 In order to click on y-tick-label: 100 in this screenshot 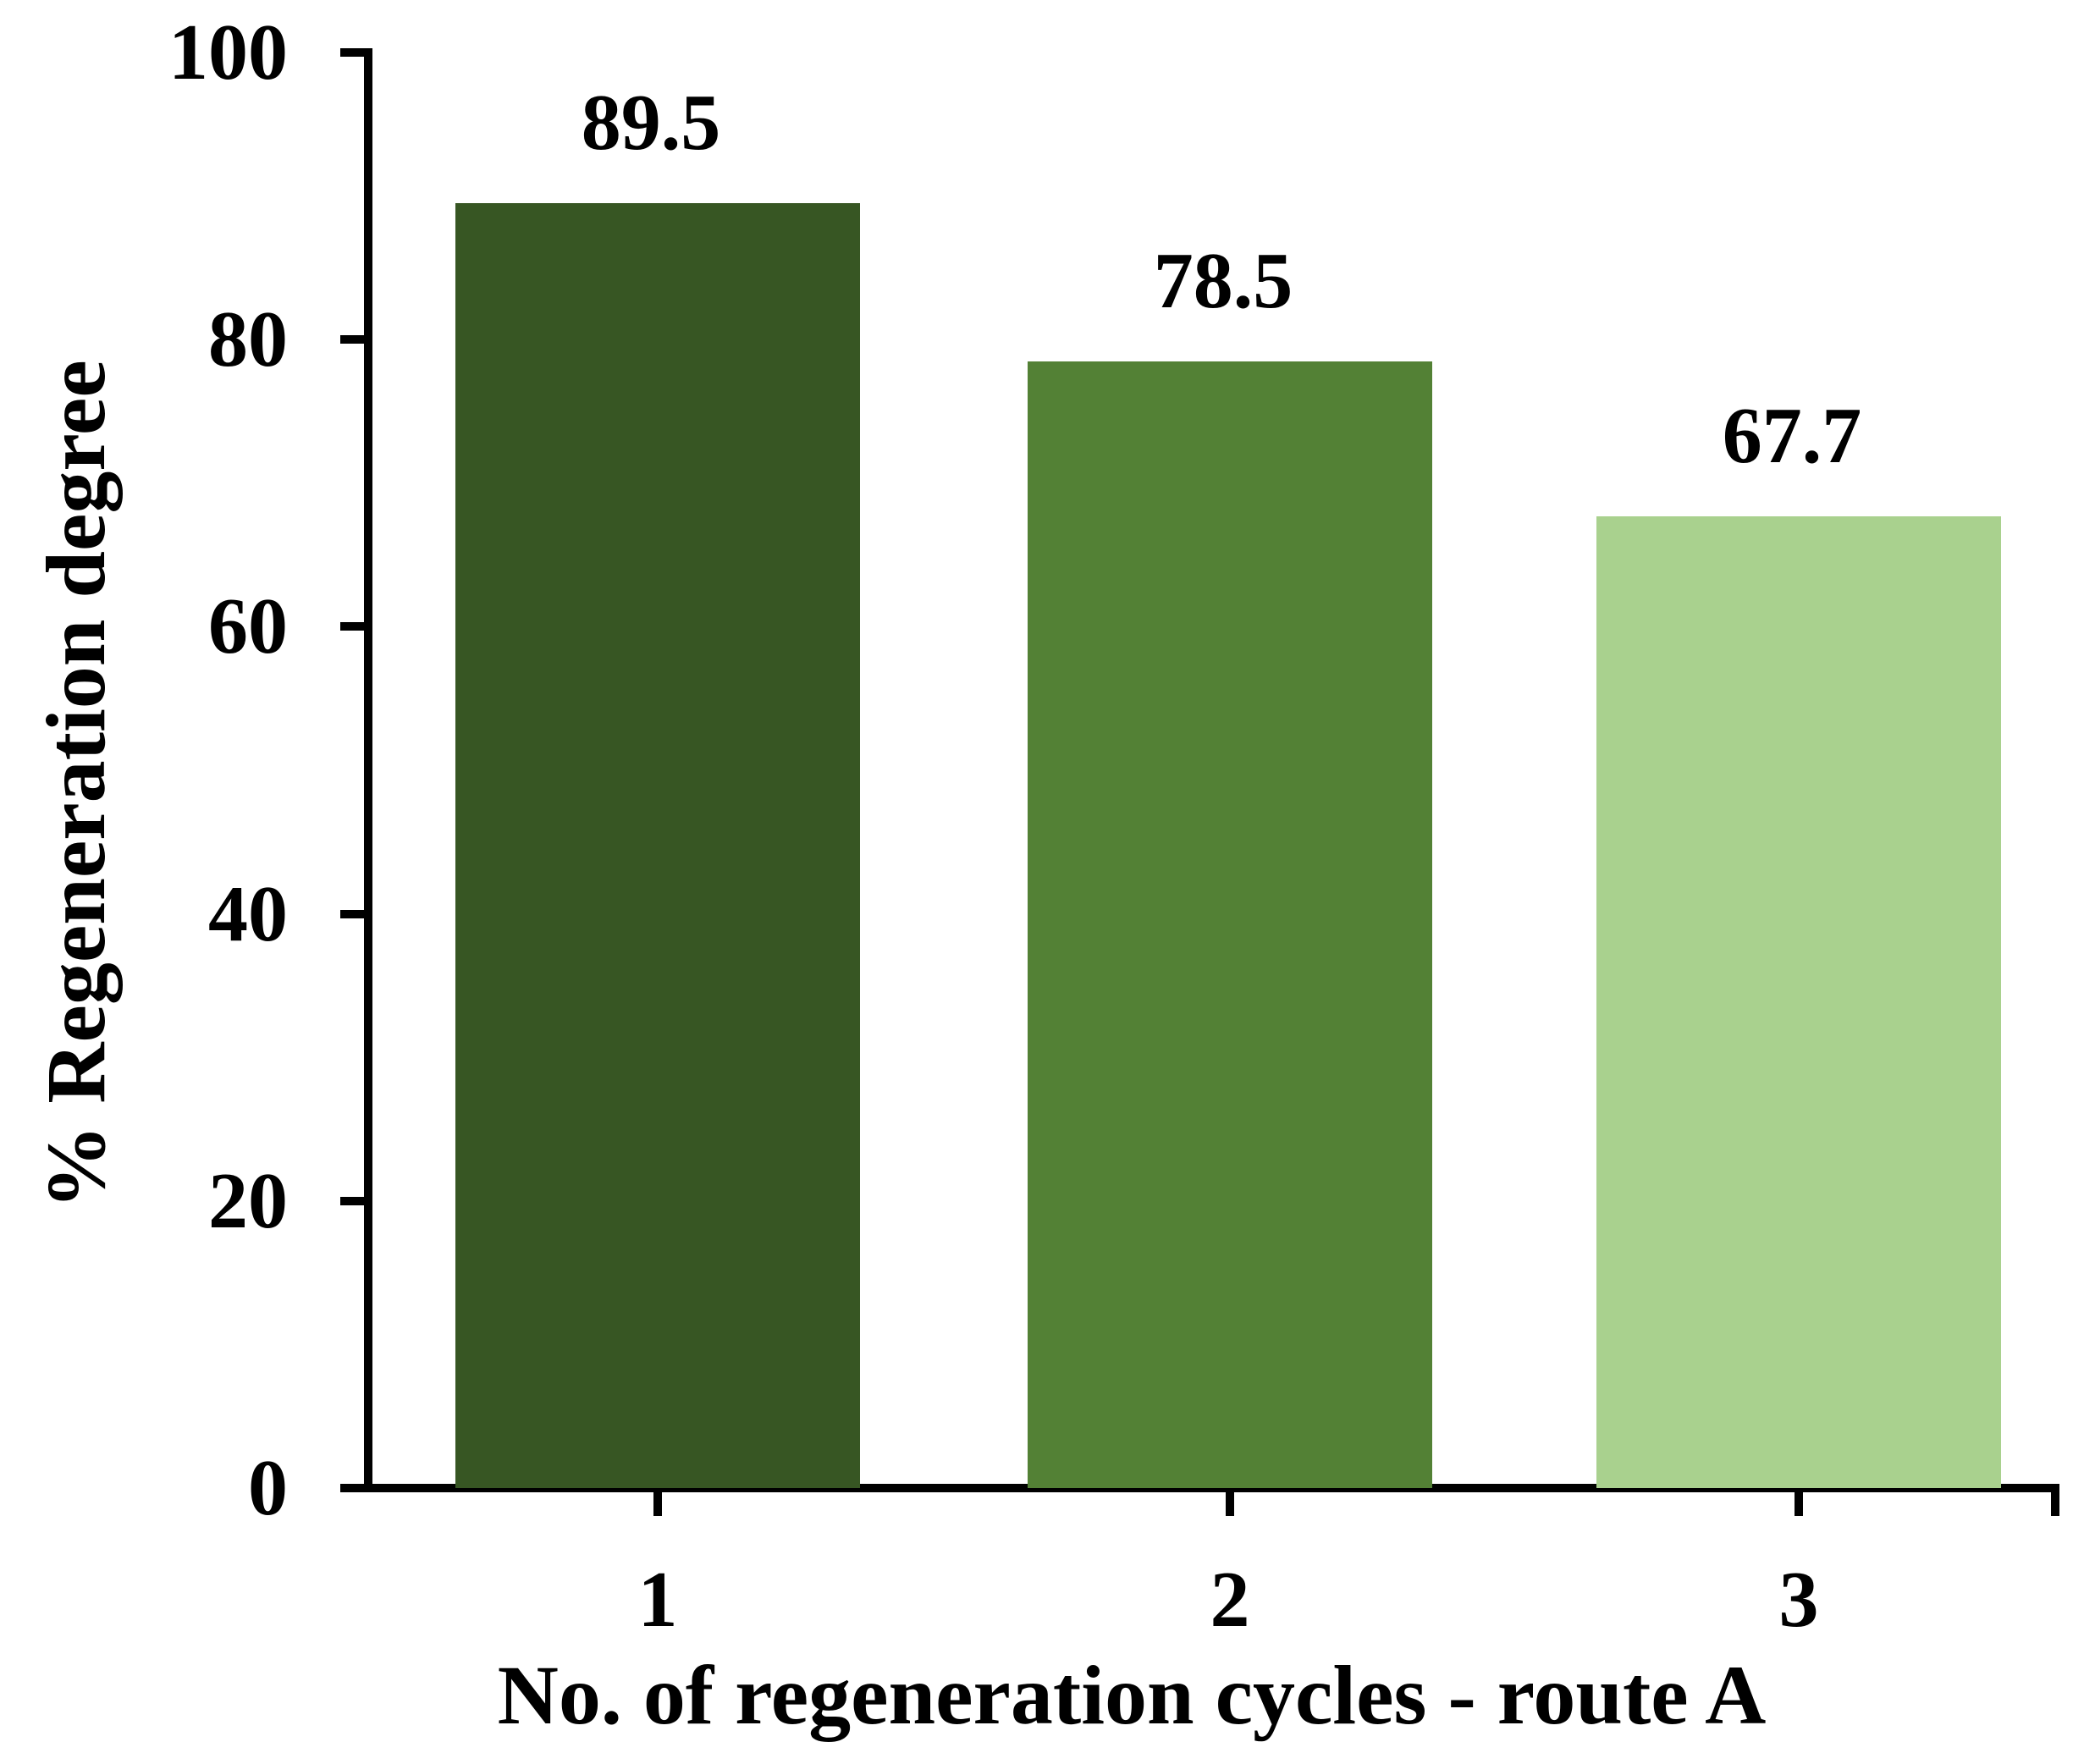, I will do `click(228, 52)`.